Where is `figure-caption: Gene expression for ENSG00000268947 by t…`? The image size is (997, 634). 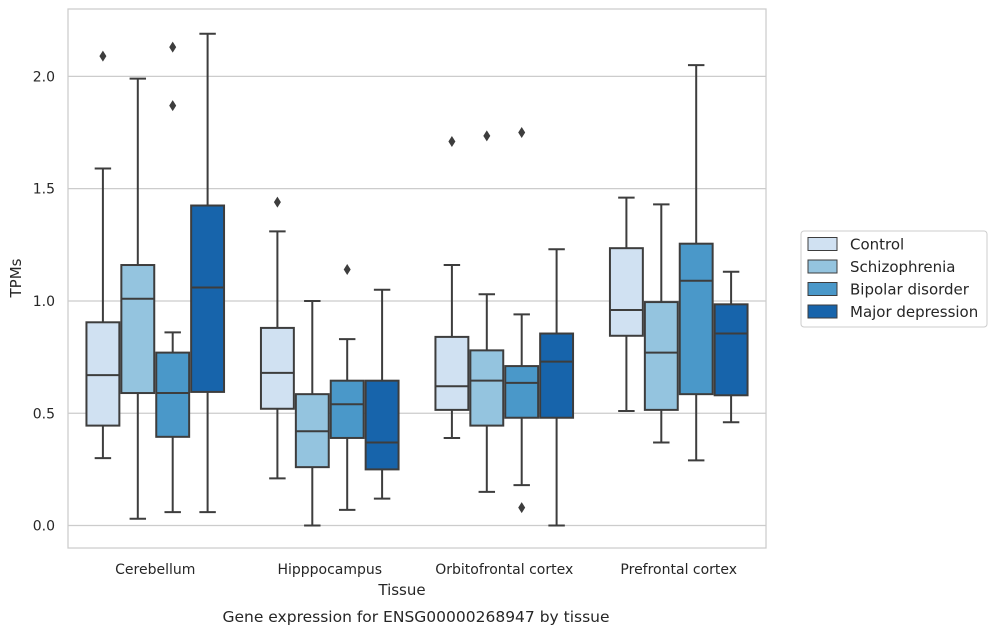 figure-caption: Gene expression for ENSG00000268947 by t… is located at coordinates (415, 617).